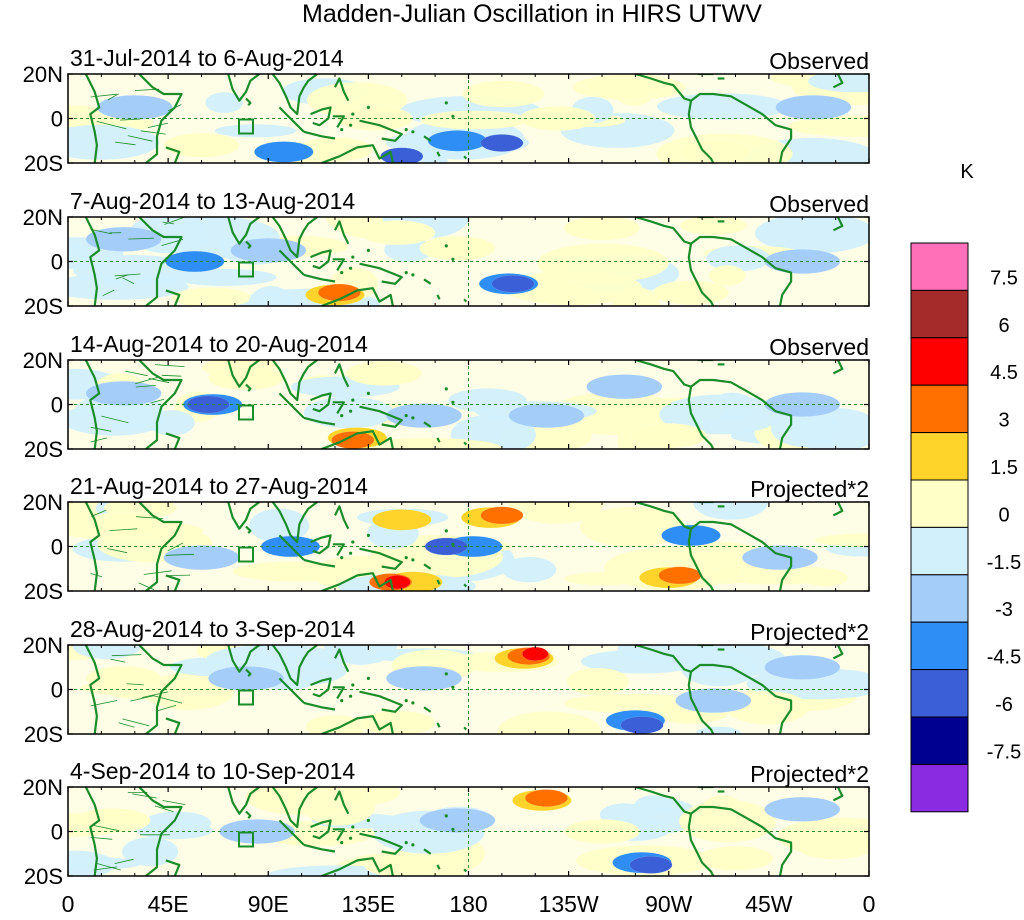 Image resolution: width=1024 pixels, height=920 pixels. I want to click on y-tick-label: 20N, so click(43, 645).